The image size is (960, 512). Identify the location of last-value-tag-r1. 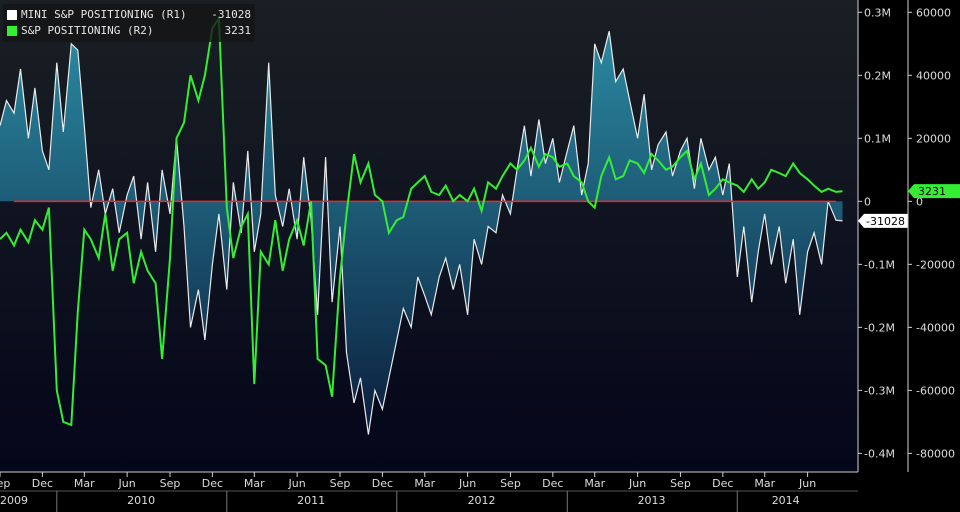
(883, 220).